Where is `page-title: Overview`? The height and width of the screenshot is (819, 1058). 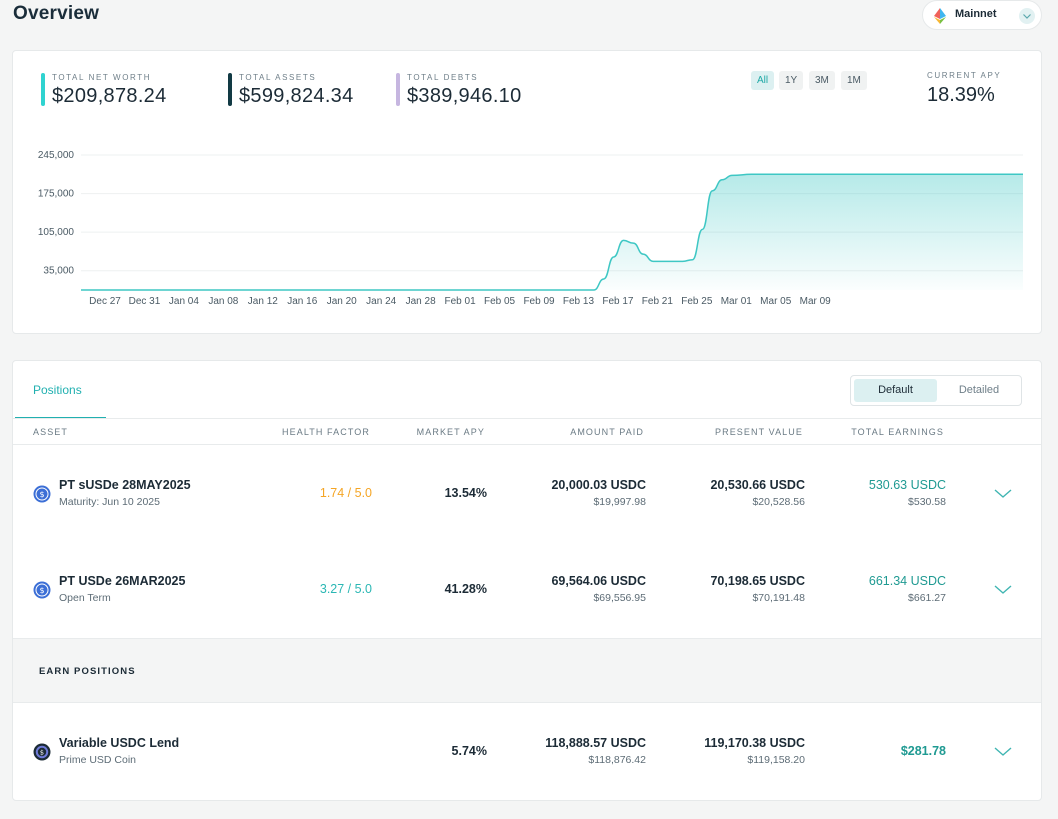 page-title: Overview is located at coordinates (56, 13).